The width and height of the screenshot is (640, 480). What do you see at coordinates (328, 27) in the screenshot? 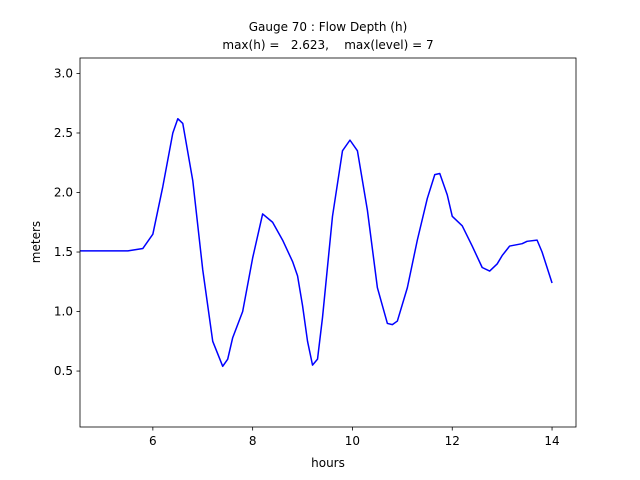
I see `chart-title: Gauge 70 : Flow Depth (h)` at bounding box center [328, 27].